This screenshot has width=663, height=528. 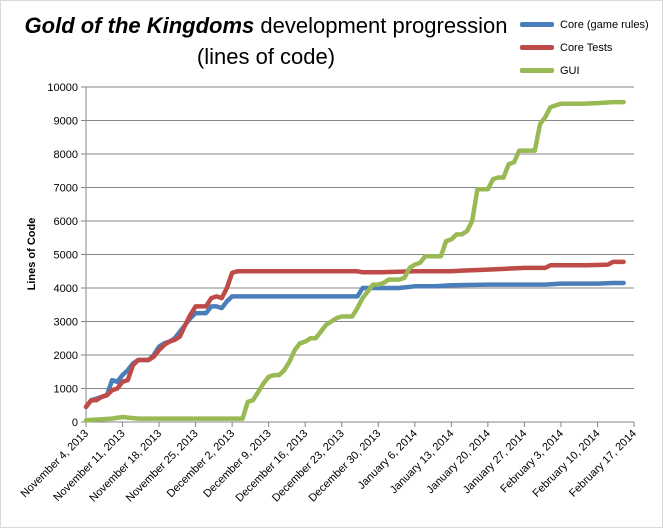 What do you see at coordinates (604, 24) in the screenshot?
I see `legend-label-core: Core (game rules)` at bounding box center [604, 24].